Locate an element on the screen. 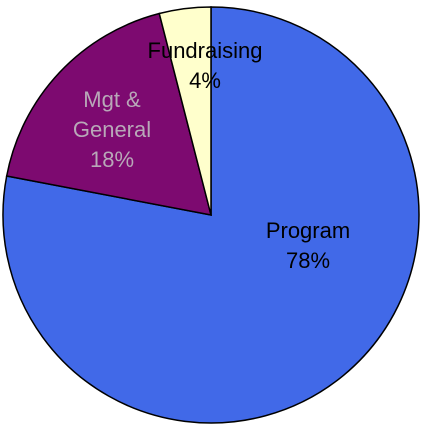 Image resolution: width=421 pixels, height=428 pixels. value-label: 4% is located at coordinates (205, 80).